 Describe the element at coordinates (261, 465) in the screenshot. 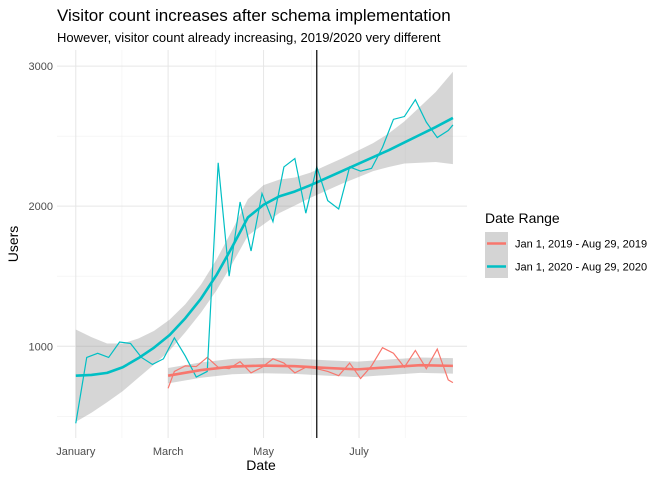

I see `x-axis-label: Date` at that location.